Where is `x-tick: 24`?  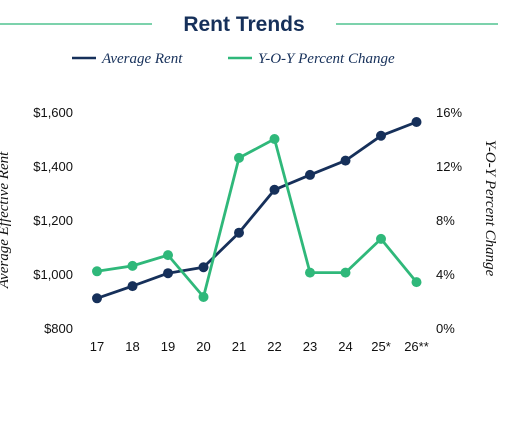 x-tick: 24 is located at coordinates (345, 346).